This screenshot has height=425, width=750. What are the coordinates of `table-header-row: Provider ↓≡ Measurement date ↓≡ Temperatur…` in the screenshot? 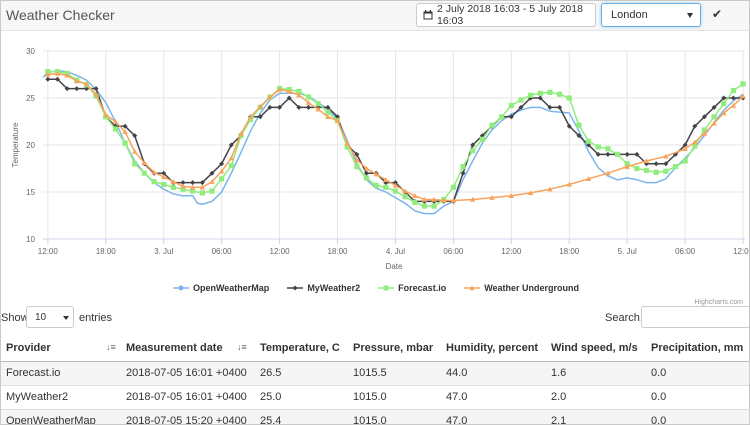 It's located at (375, 348).